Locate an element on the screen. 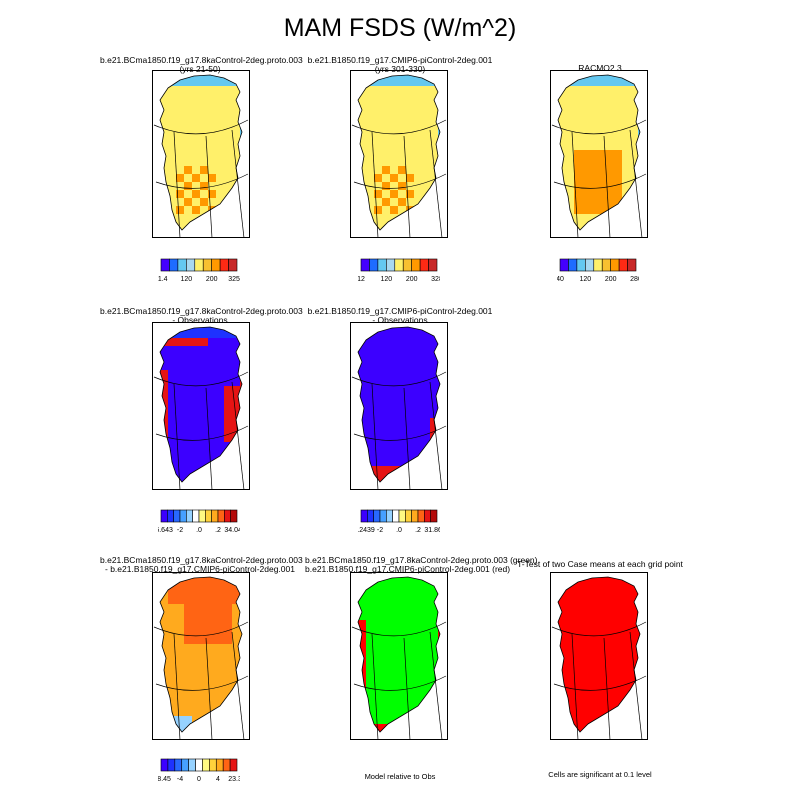 The width and height of the screenshot is (800, 800). significance-note: Cells are significant at 0.1 level is located at coordinates (600, 774).